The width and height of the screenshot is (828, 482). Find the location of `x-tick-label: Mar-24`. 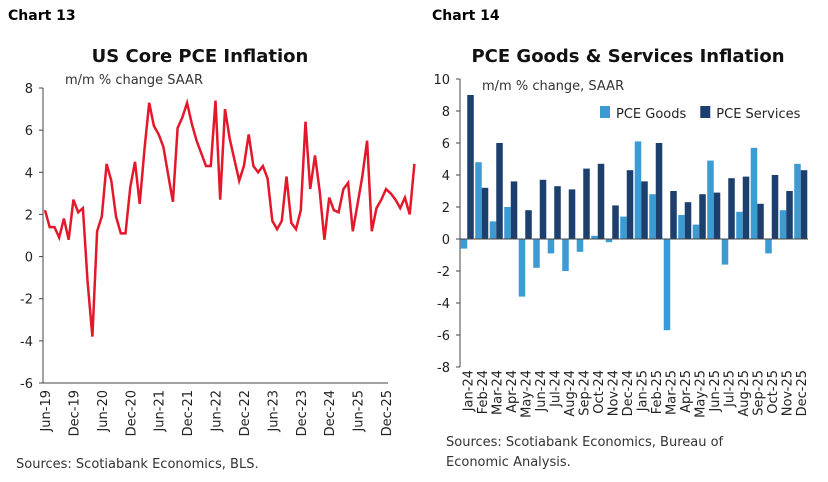

x-tick-label: Mar-24 is located at coordinates (497, 392).